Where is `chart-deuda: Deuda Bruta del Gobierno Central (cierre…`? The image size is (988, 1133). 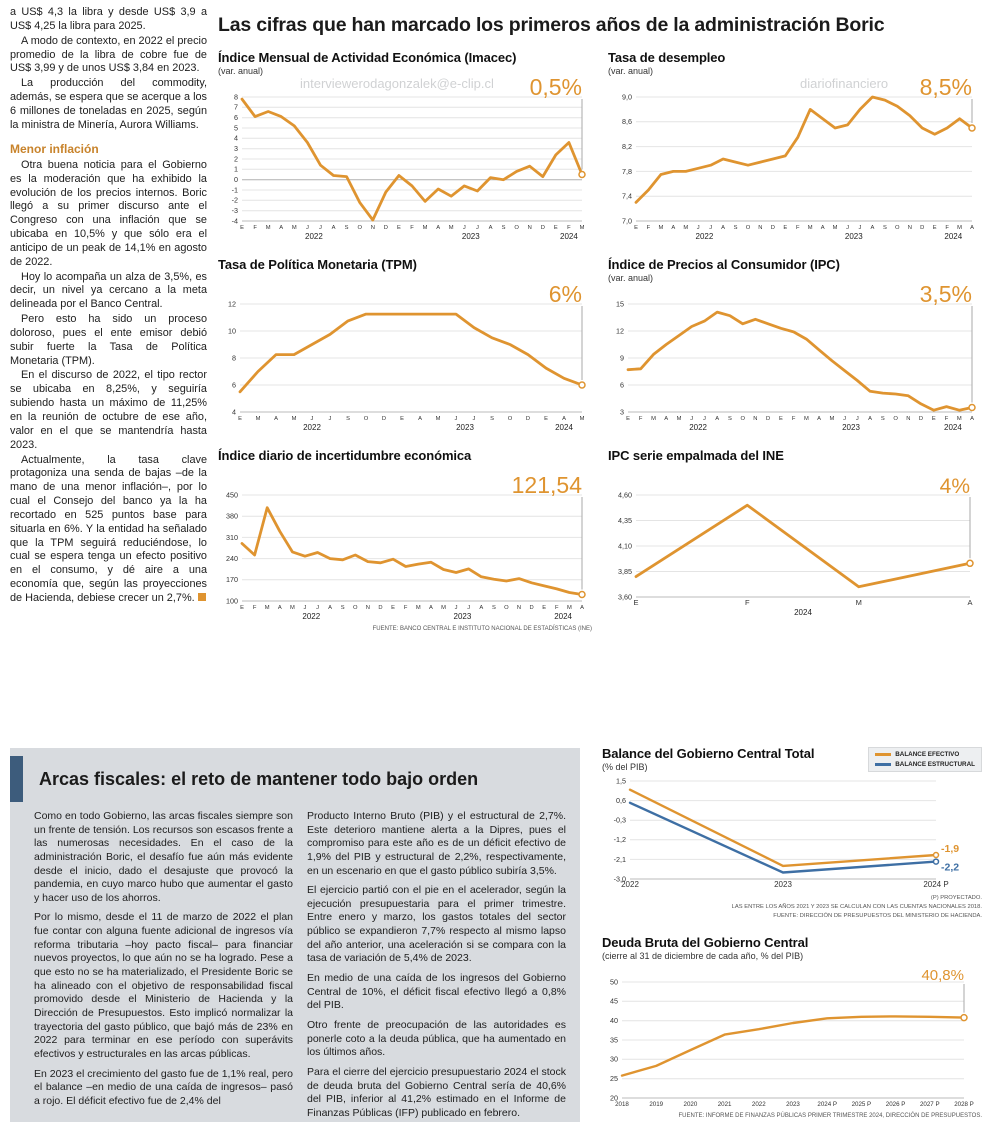 chart-deuda: Deuda Bruta del Gobierno Central (cierre… is located at coordinates (792, 1027).